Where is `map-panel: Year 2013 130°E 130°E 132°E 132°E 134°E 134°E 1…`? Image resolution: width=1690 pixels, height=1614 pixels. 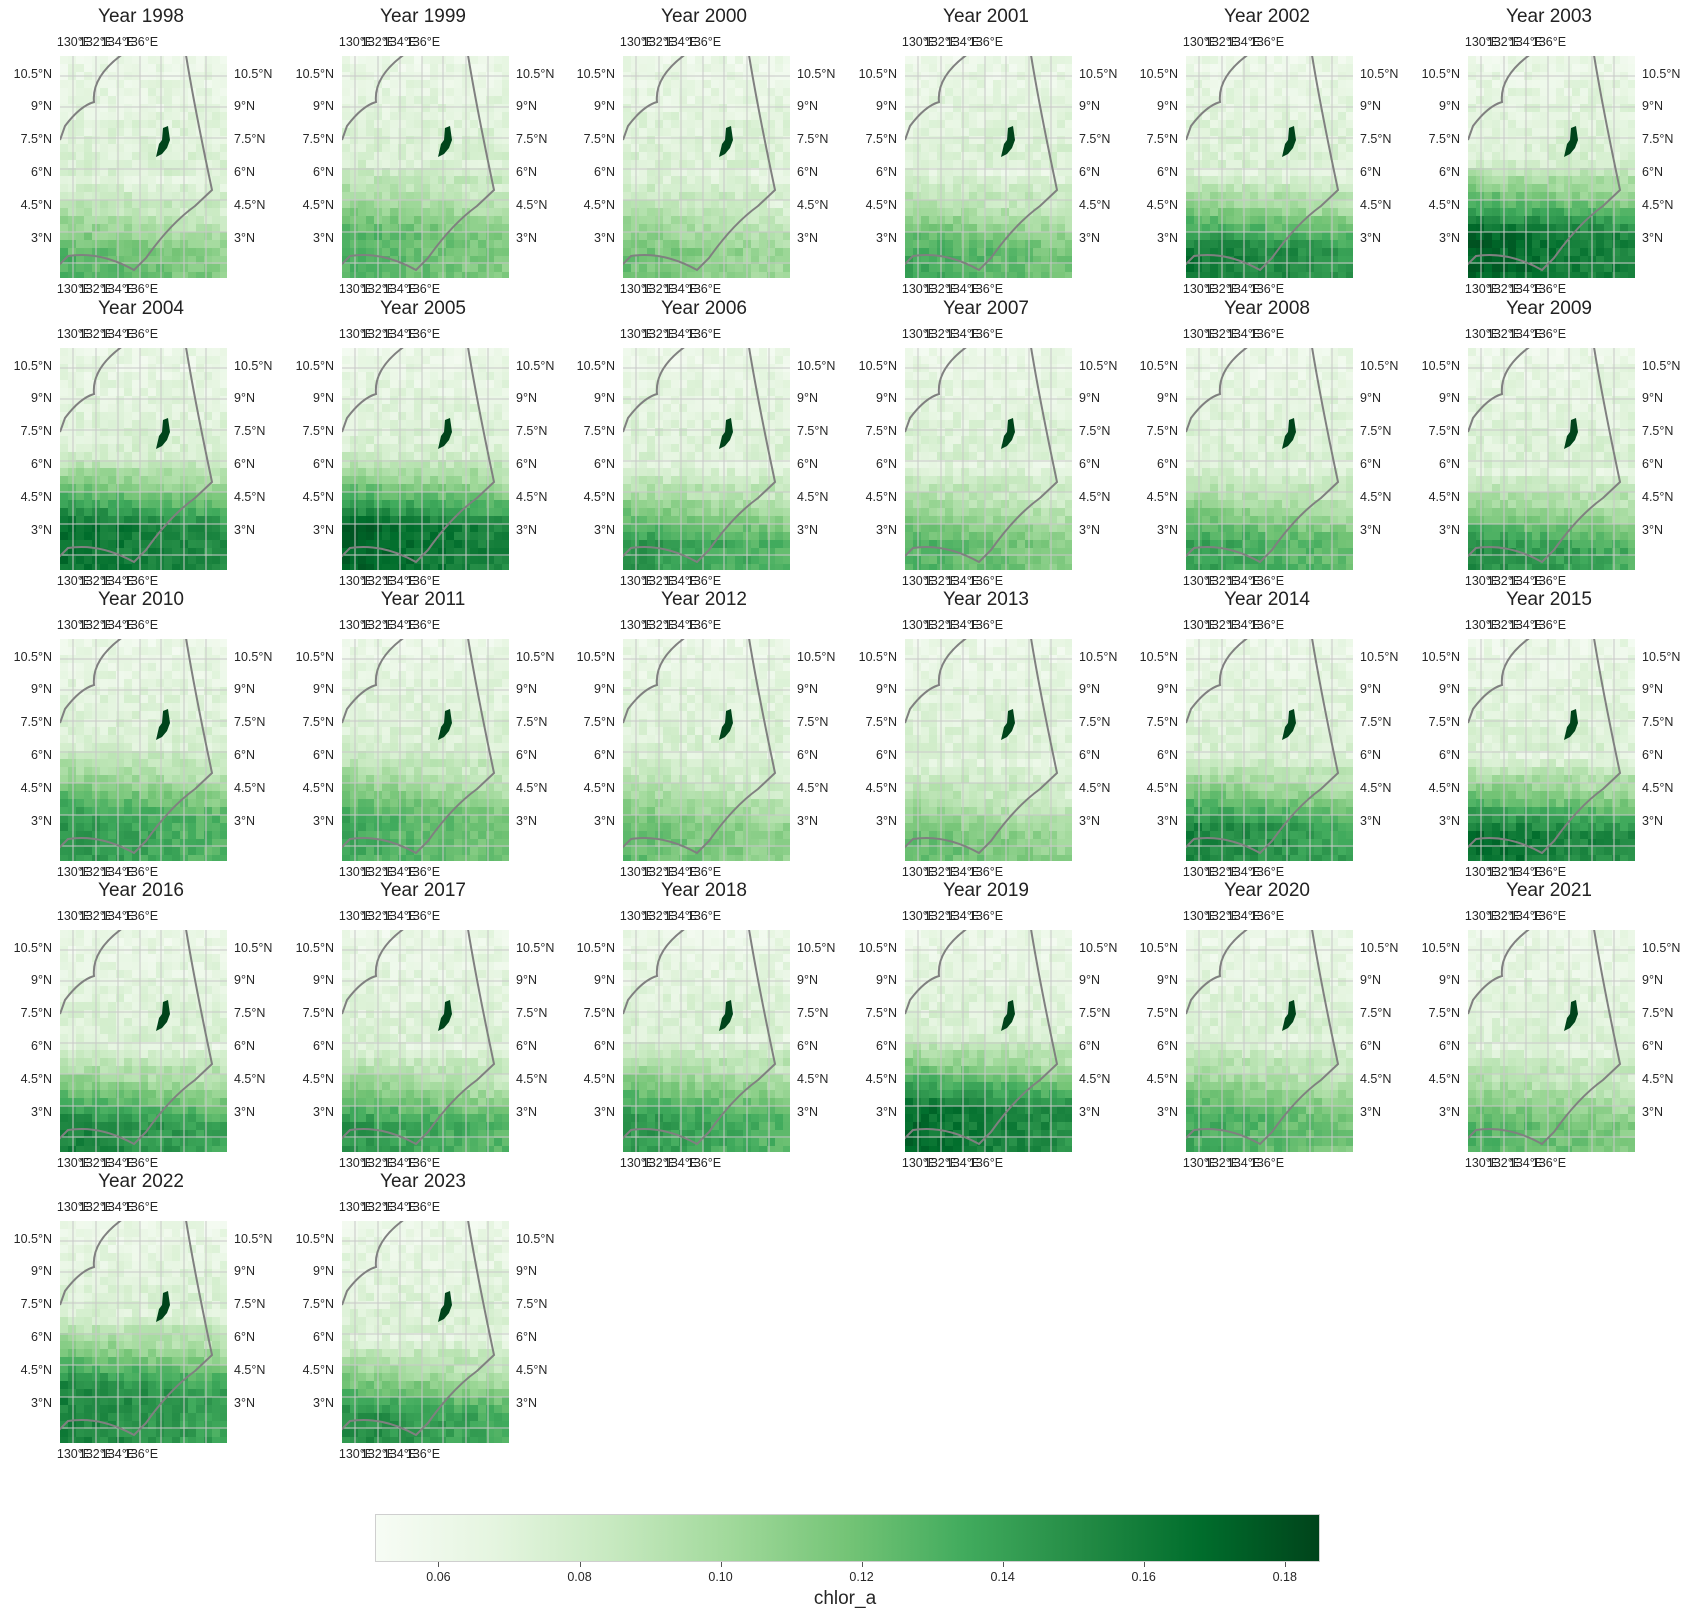 map-panel: Year 2013 130°E 130°E 132°E 132°E 134°E 134°E 1… is located at coordinates (986, 734).